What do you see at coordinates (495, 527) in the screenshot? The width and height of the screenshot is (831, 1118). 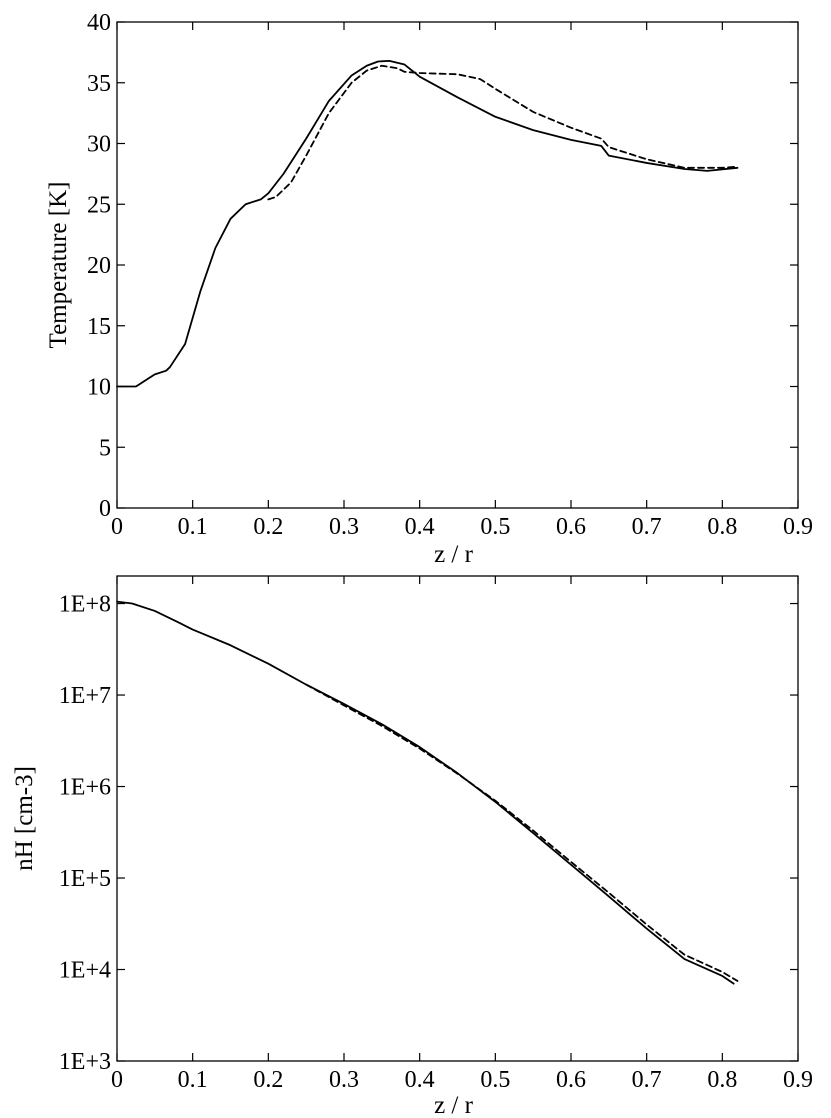 I see `chart-0-x-tick-label: 0.5` at bounding box center [495, 527].